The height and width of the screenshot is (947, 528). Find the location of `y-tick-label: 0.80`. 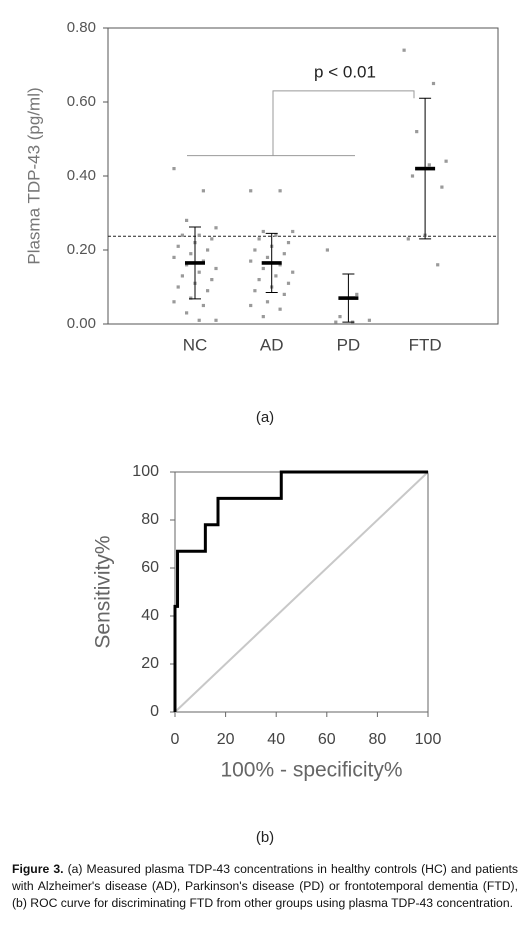

y-tick-label: 0.80 is located at coordinates (81, 27).